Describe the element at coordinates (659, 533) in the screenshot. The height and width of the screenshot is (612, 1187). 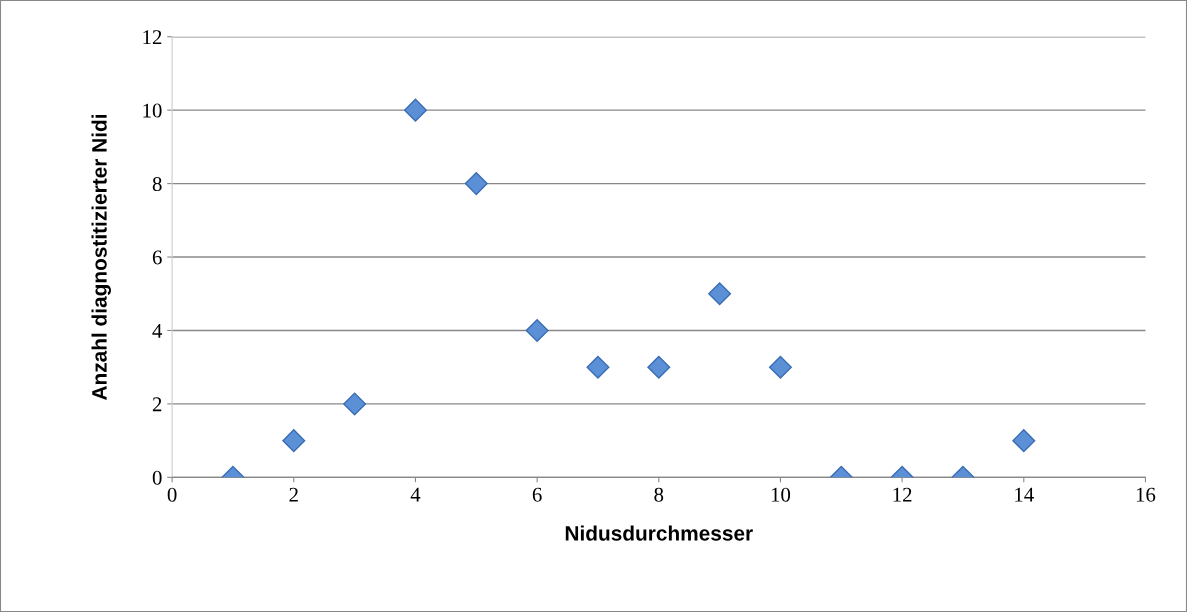
I see `x-axis-title: Nidusdurchmesser` at that location.